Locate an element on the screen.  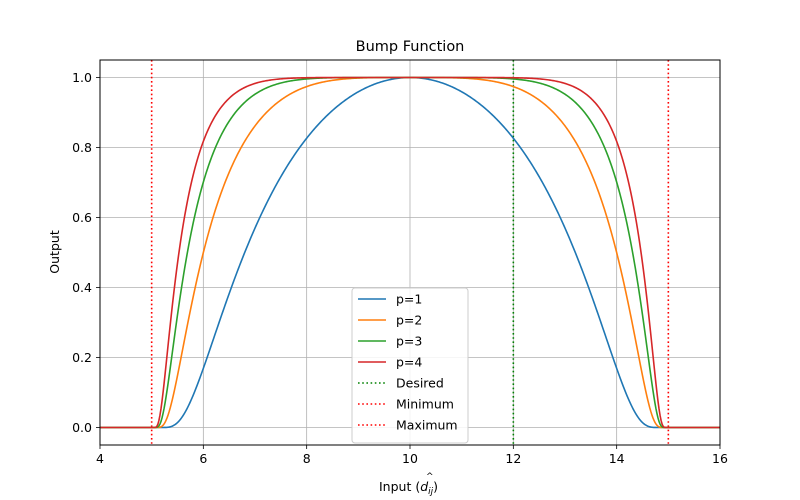
legend-box is located at coordinates (410, 365).